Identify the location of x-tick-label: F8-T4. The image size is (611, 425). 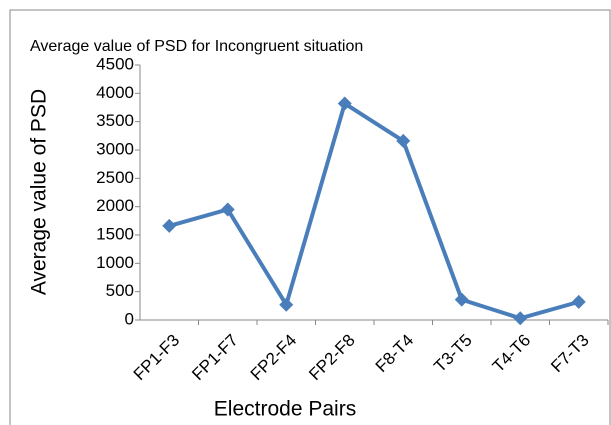
(394, 353).